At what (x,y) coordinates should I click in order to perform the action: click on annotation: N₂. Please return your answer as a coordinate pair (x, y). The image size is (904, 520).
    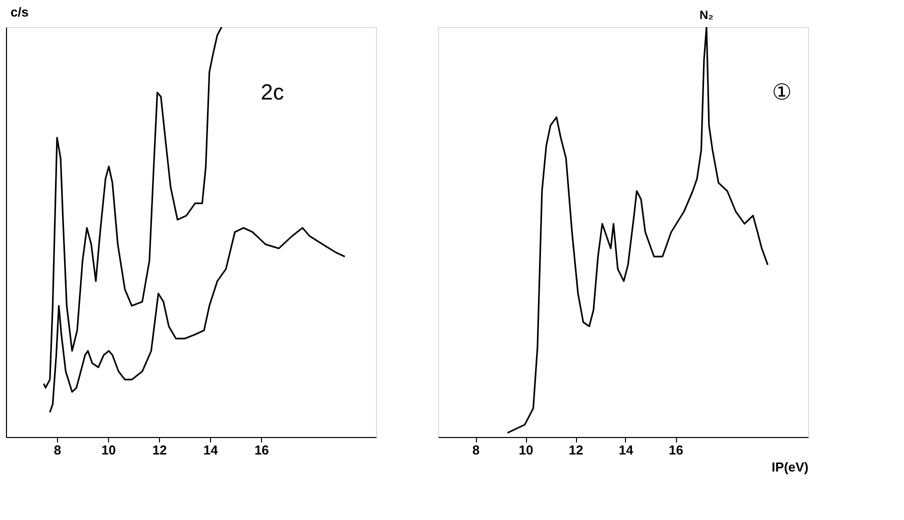
    Looking at the image, I should click on (707, 15).